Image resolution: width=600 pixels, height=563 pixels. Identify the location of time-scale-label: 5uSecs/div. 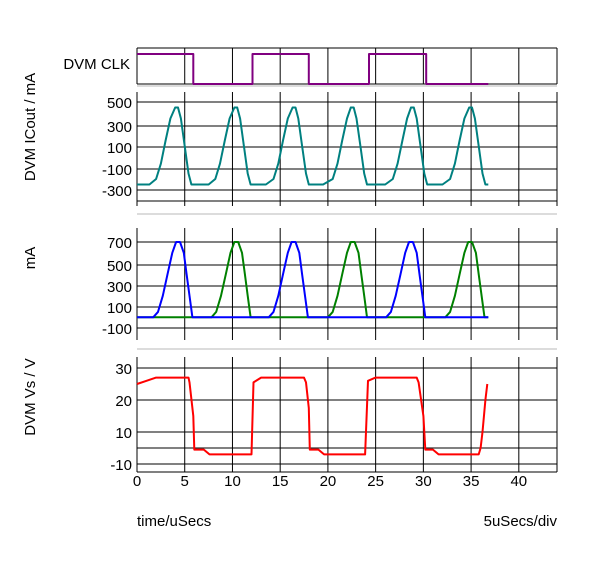
(521, 521).